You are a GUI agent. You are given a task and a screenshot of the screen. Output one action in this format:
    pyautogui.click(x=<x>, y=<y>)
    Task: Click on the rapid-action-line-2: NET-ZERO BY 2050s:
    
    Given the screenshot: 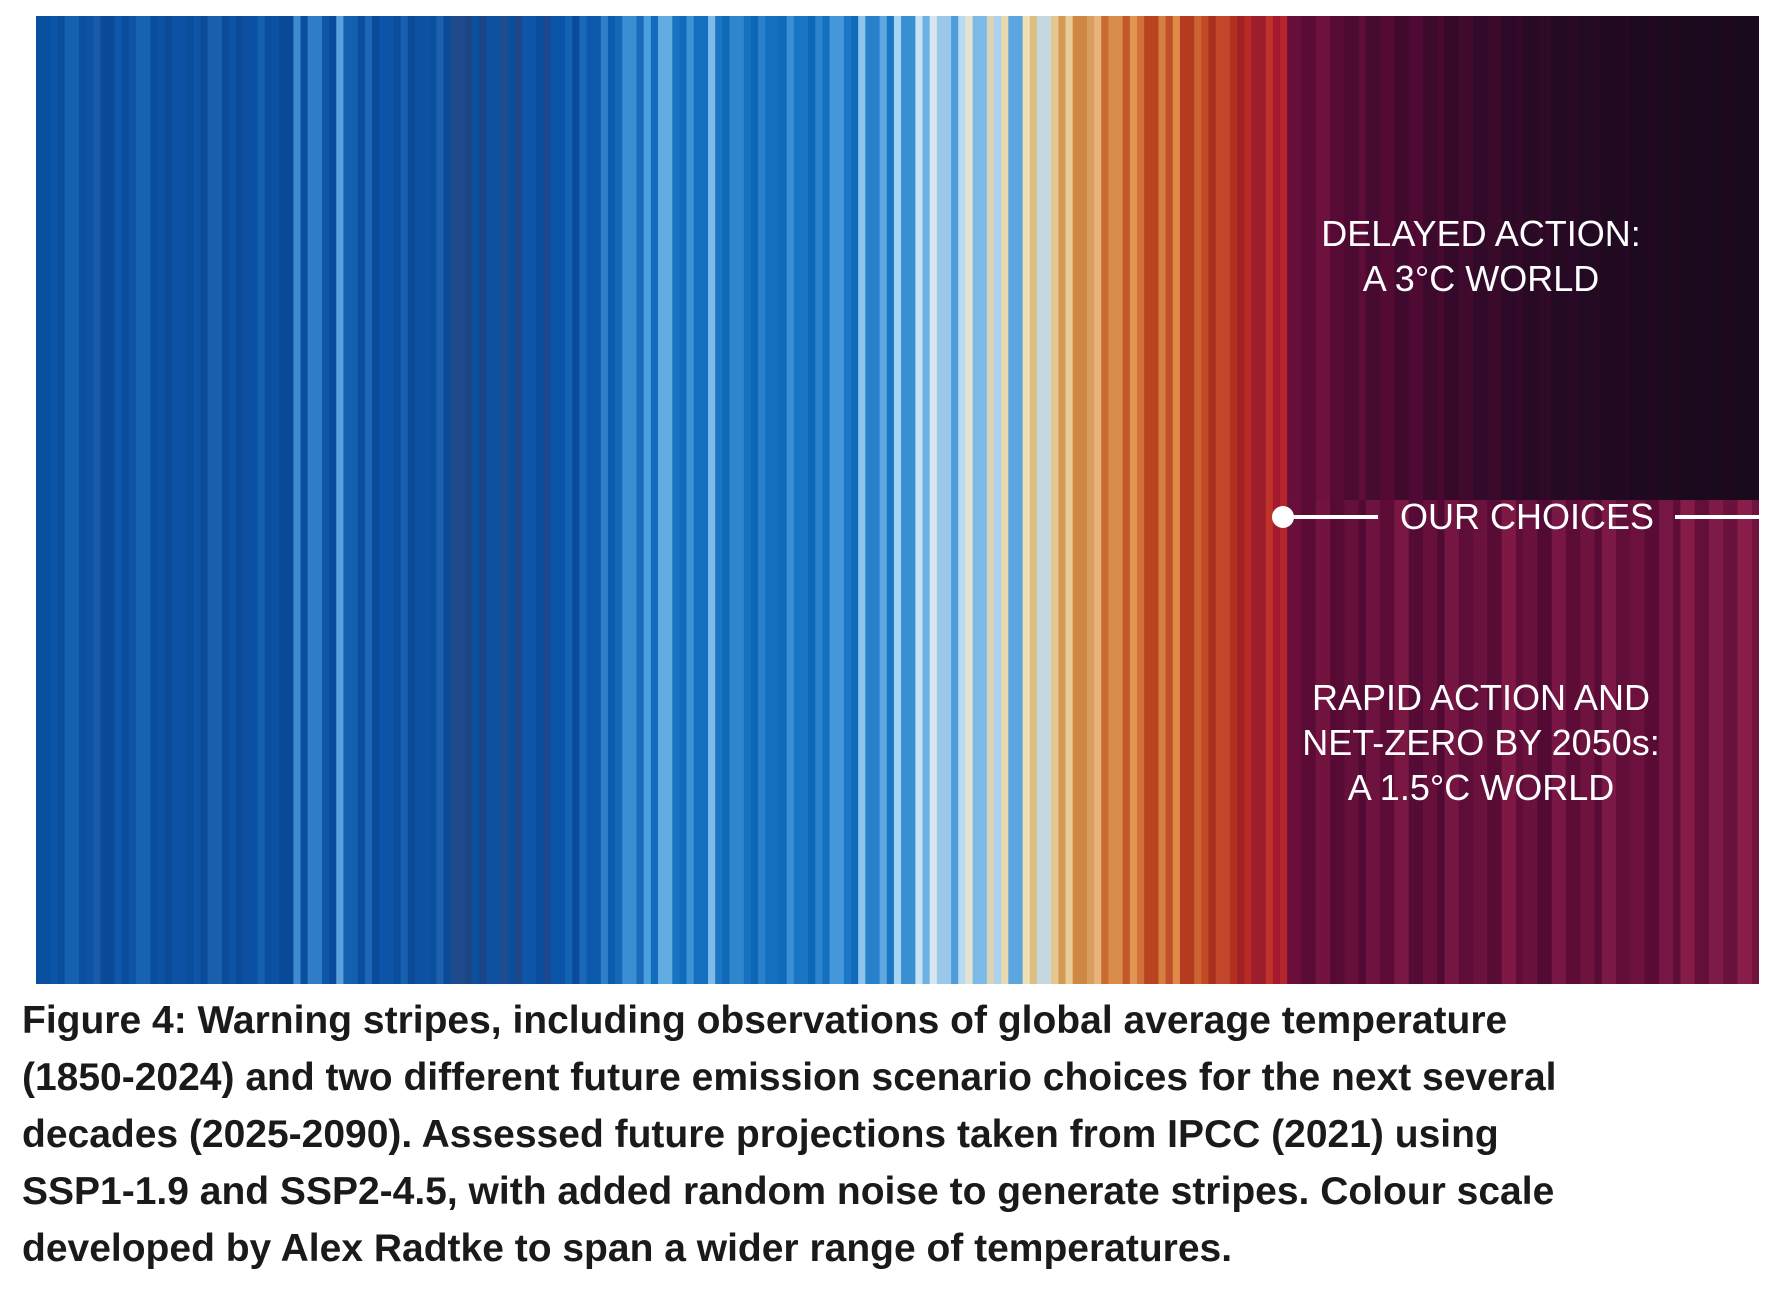 What is the action you would take?
    pyautogui.click(x=1481, y=742)
    